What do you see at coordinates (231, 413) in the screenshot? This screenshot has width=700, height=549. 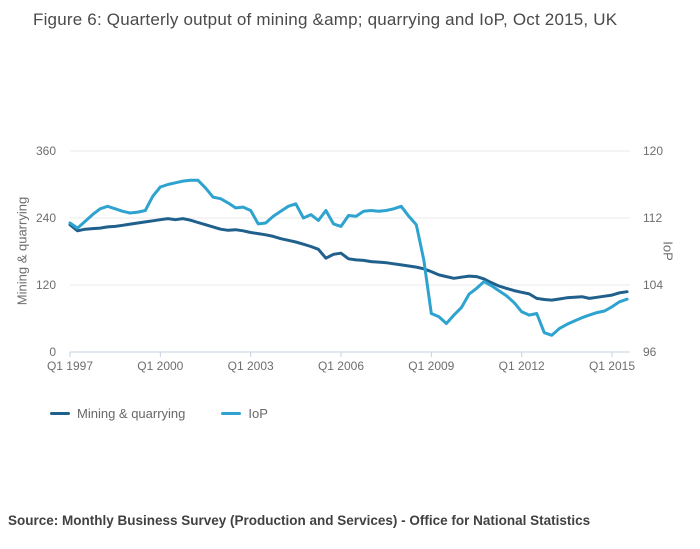 I see `iop-swatch-icon` at bounding box center [231, 413].